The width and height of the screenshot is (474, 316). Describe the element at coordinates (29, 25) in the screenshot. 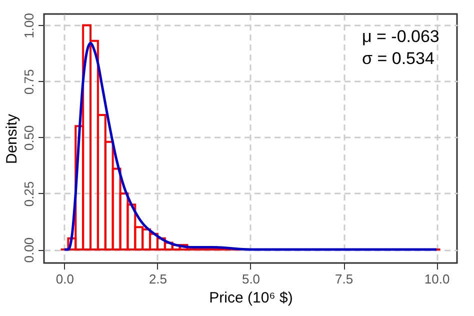

I see `y-tick-label: 1.00` at that location.